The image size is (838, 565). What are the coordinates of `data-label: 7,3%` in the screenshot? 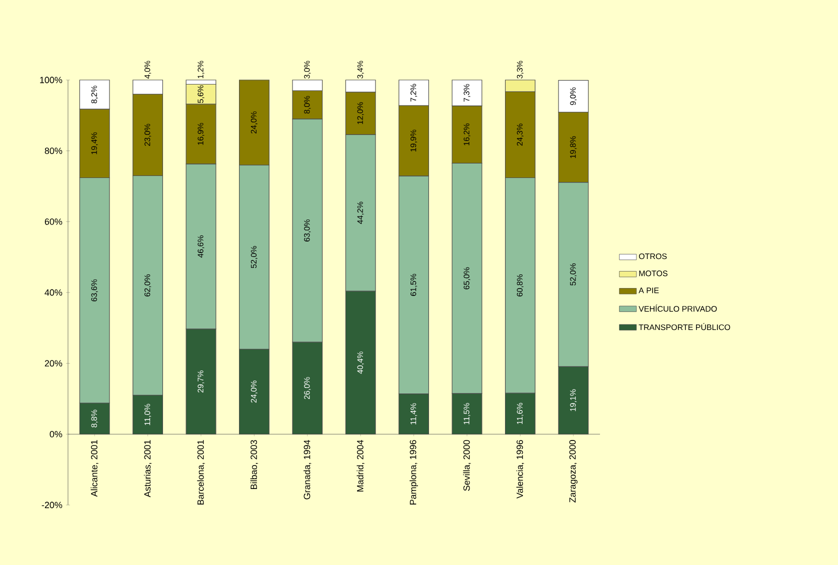 It's located at (467, 93).